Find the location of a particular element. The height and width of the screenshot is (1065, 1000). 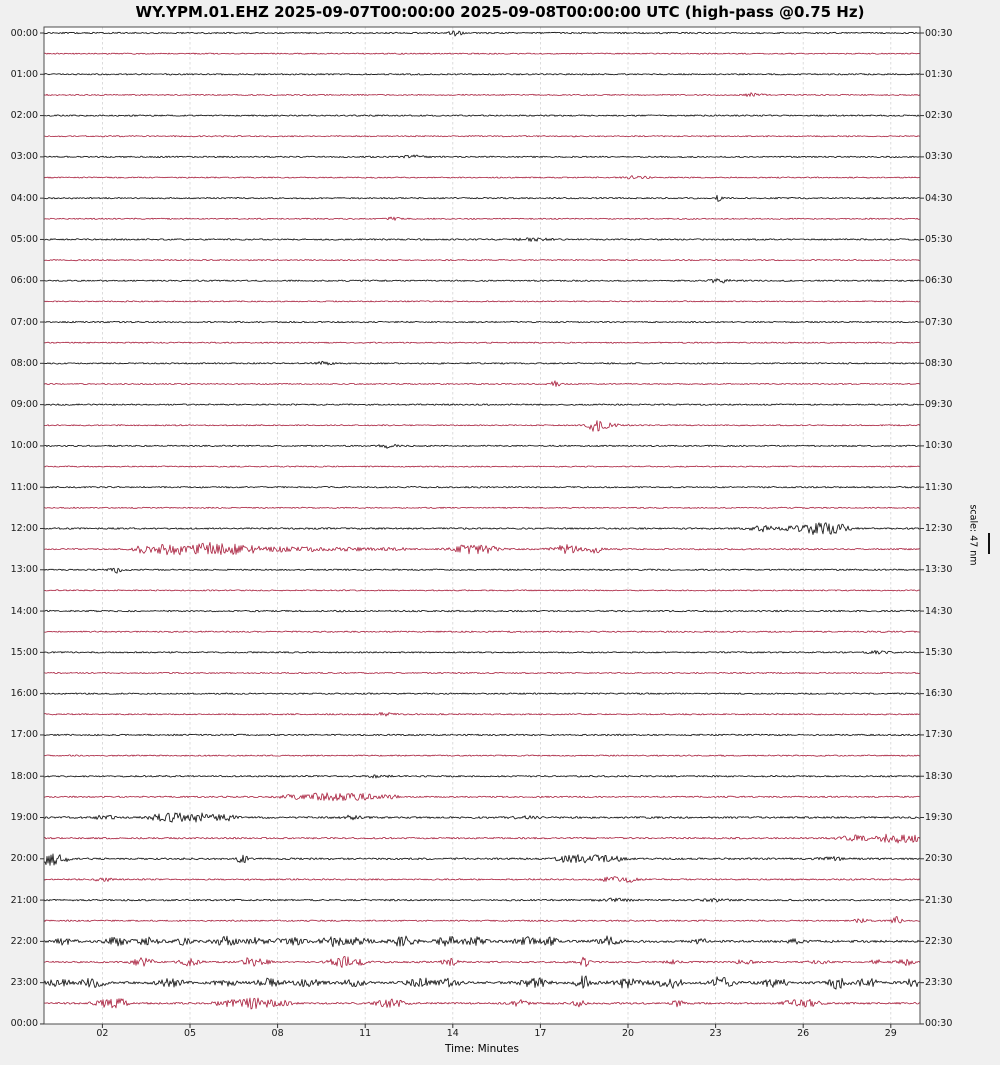

left-time-label: 19:00 is located at coordinates (24, 817).